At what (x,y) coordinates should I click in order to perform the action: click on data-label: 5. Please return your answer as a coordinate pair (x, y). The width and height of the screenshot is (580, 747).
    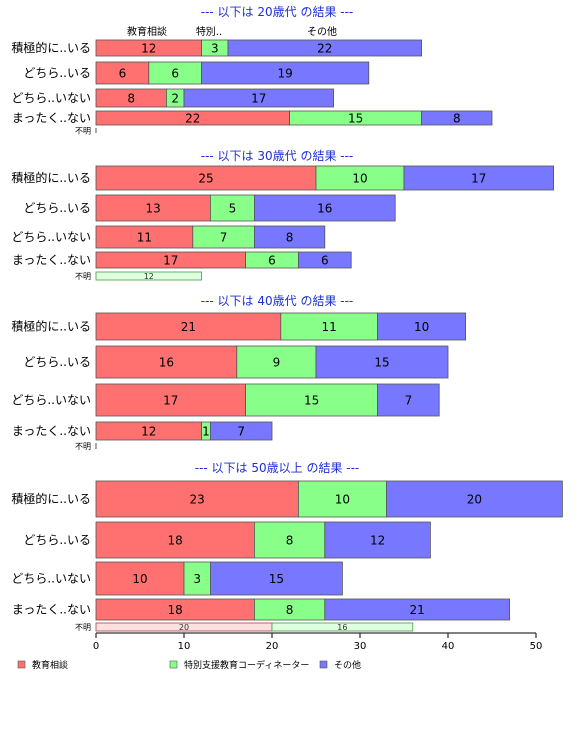
    Looking at the image, I should click on (233, 209).